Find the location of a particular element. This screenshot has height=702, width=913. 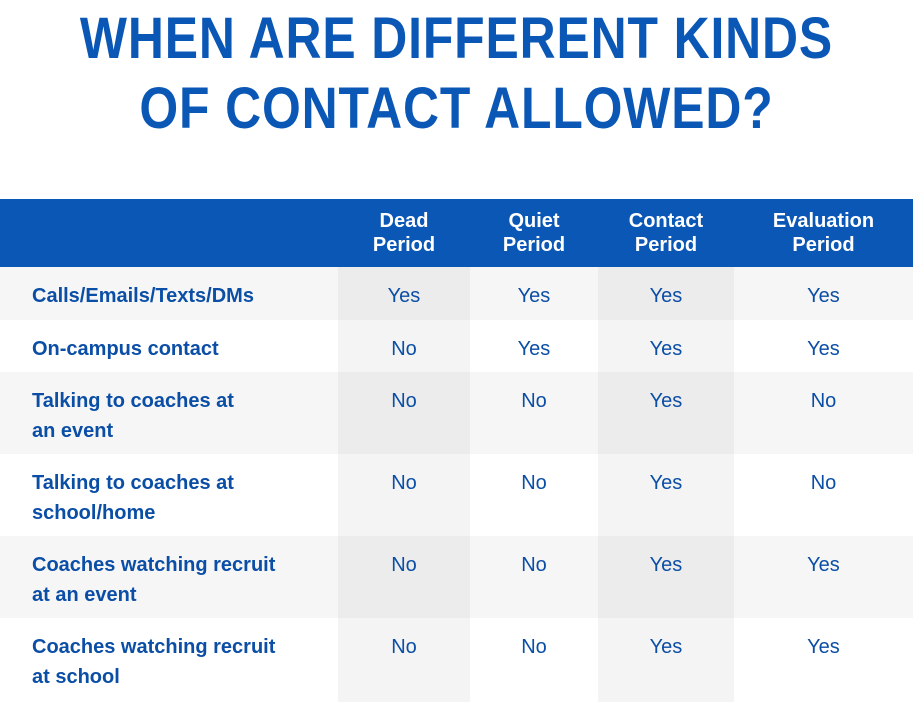

header-evaluation-period: Evaluation Period is located at coordinates (823, 233).